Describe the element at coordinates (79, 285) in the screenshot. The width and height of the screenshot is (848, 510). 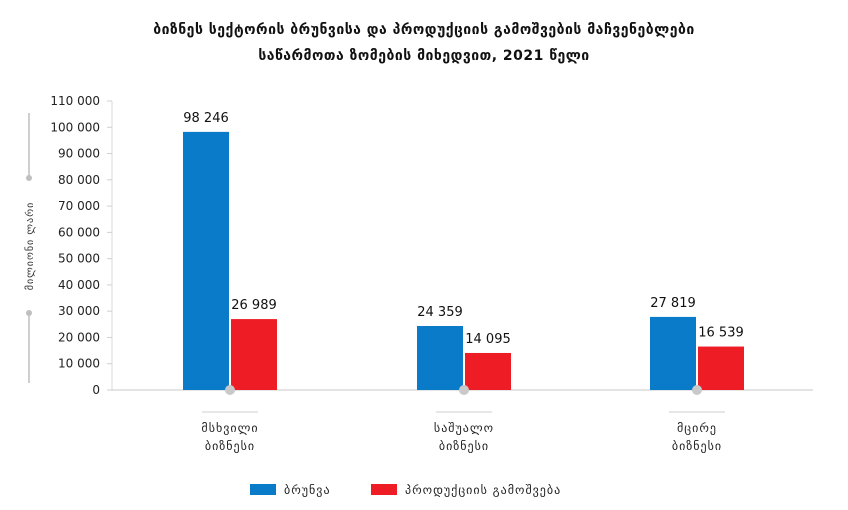
I see `y-tick-label: 40 000` at that location.